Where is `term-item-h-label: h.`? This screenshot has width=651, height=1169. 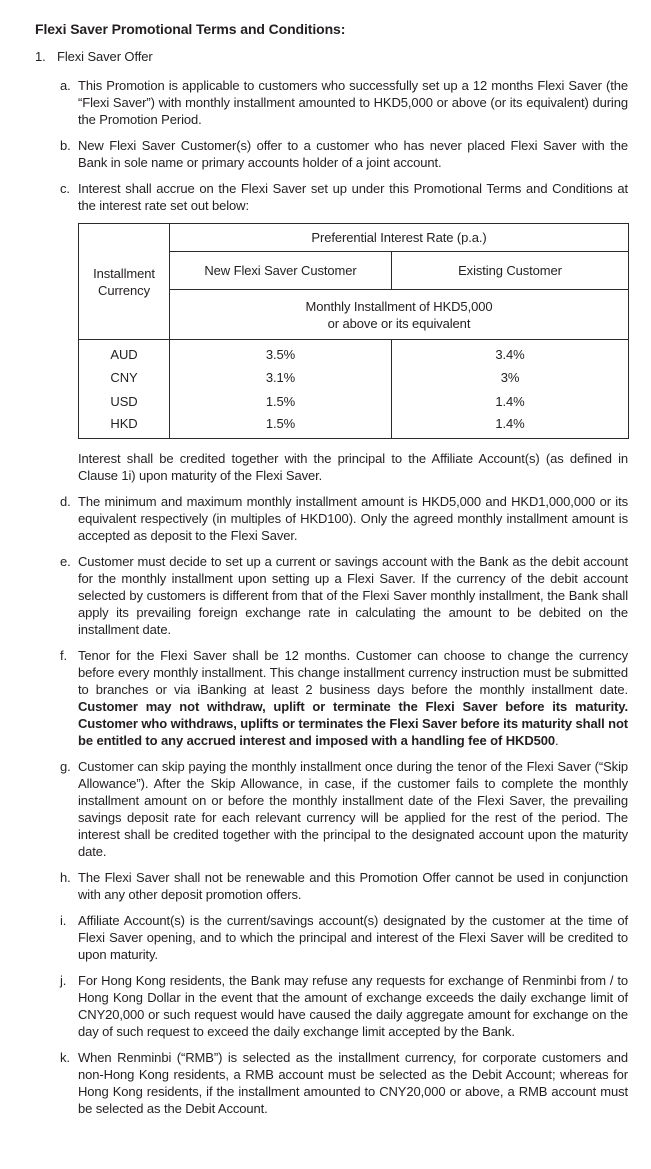 term-item-h-label: h. is located at coordinates (65, 877).